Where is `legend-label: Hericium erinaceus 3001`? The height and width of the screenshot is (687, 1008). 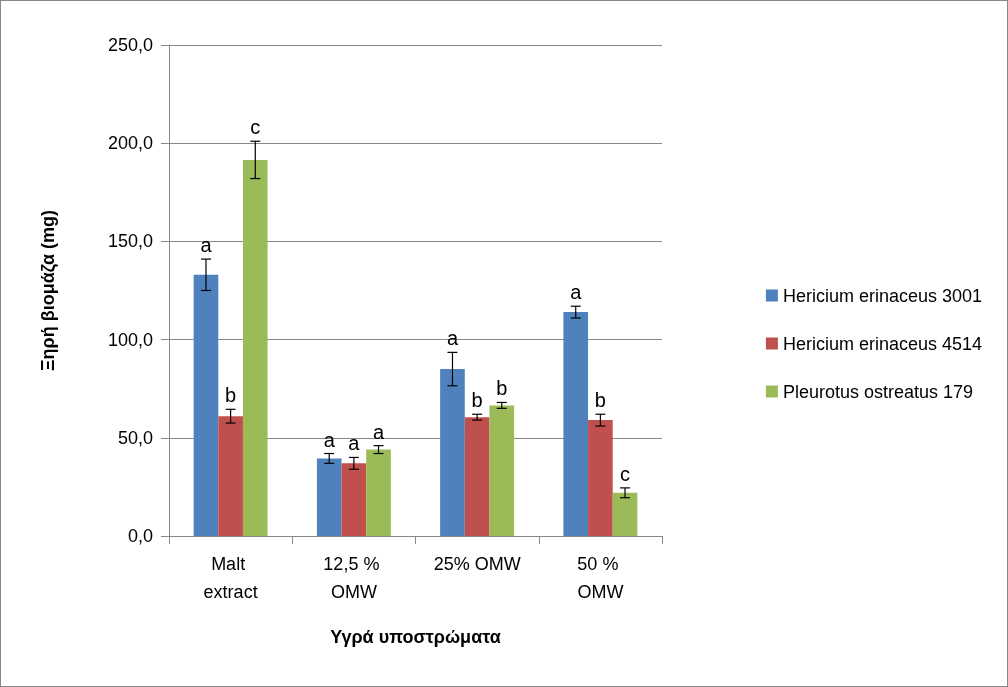 legend-label: Hericium erinaceus 3001 is located at coordinates (882, 295).